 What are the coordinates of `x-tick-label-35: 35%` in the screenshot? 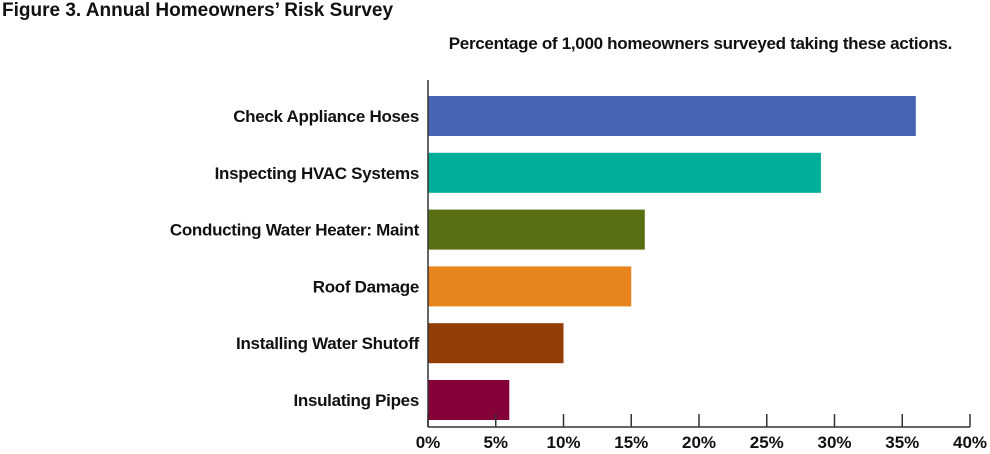 It's located at (902, 442).